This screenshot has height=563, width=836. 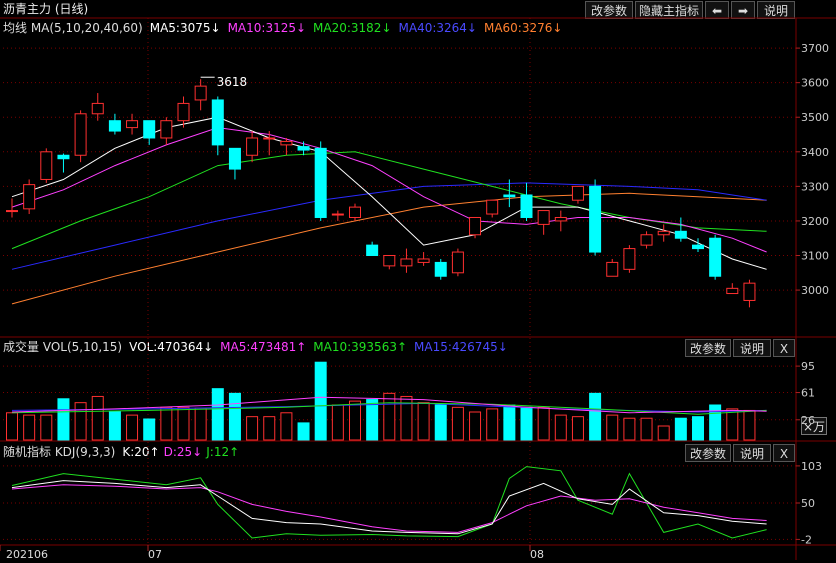 I want to click on ma40-line, so click(x=389, y=226).